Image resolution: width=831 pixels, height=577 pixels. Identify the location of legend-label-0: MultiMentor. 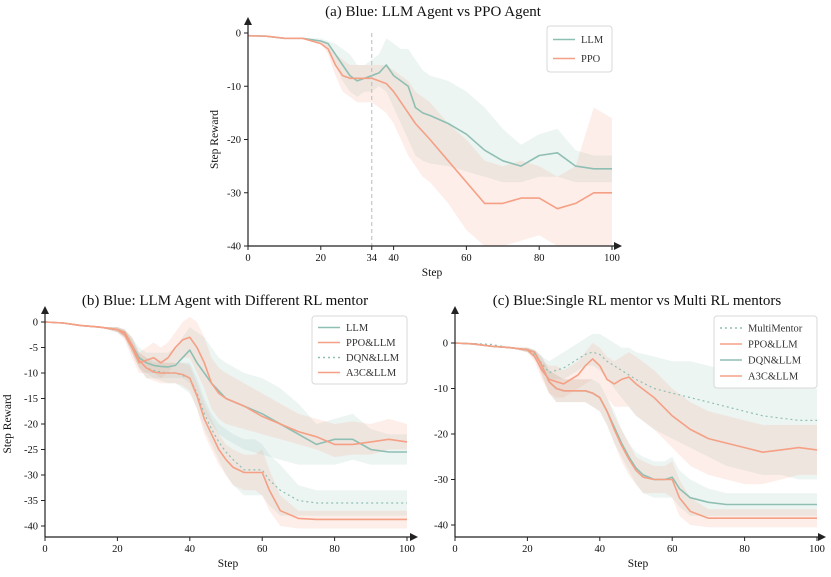
(775, 329).